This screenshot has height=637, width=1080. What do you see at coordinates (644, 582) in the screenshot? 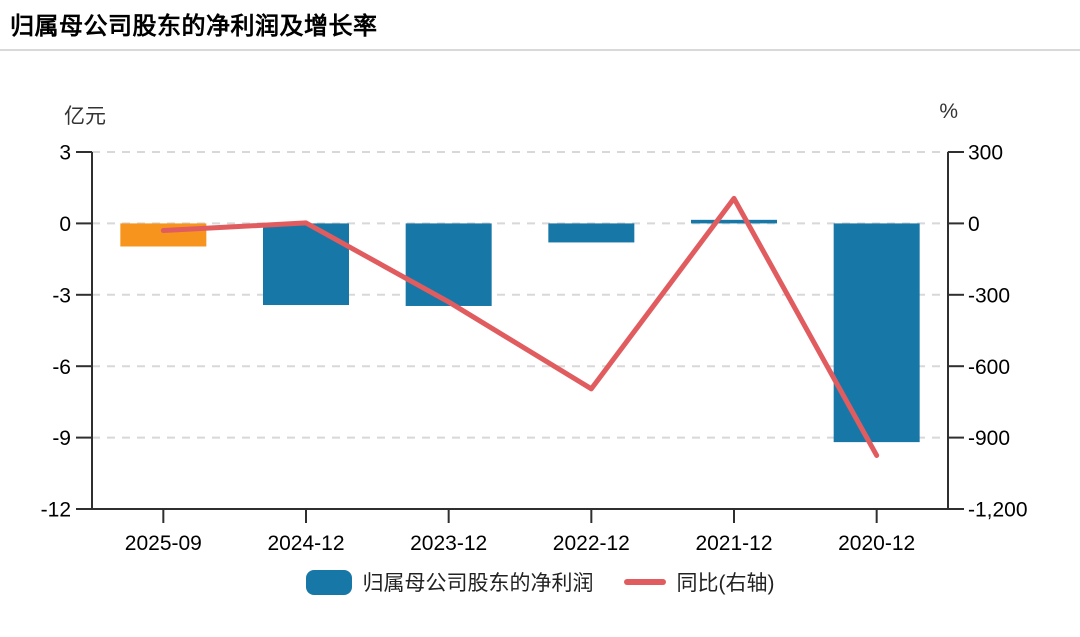
I see `line-series-swatch-icon` at bounding box center [644, 582].